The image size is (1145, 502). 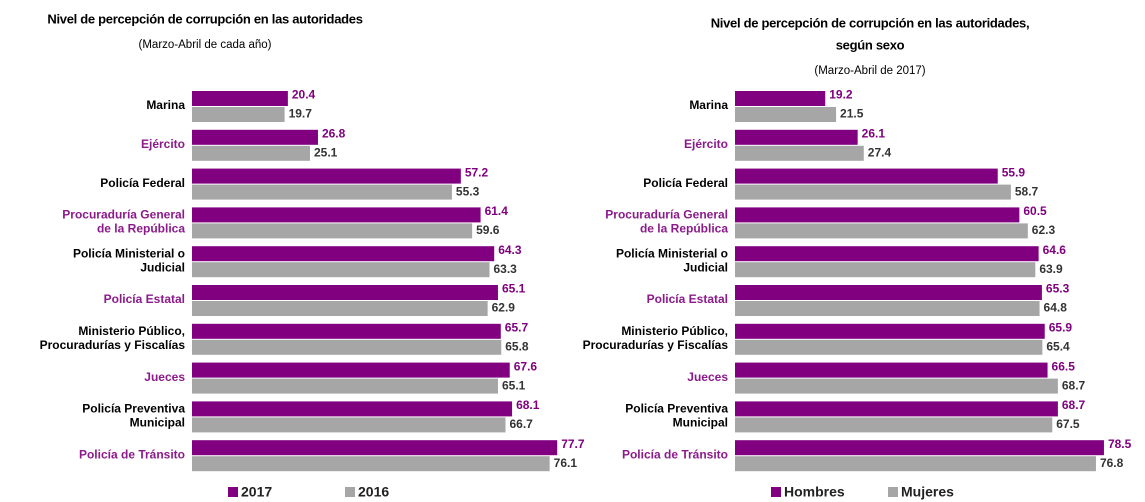 I want to click on value-label: 68.1, so click(x=528, y=405).